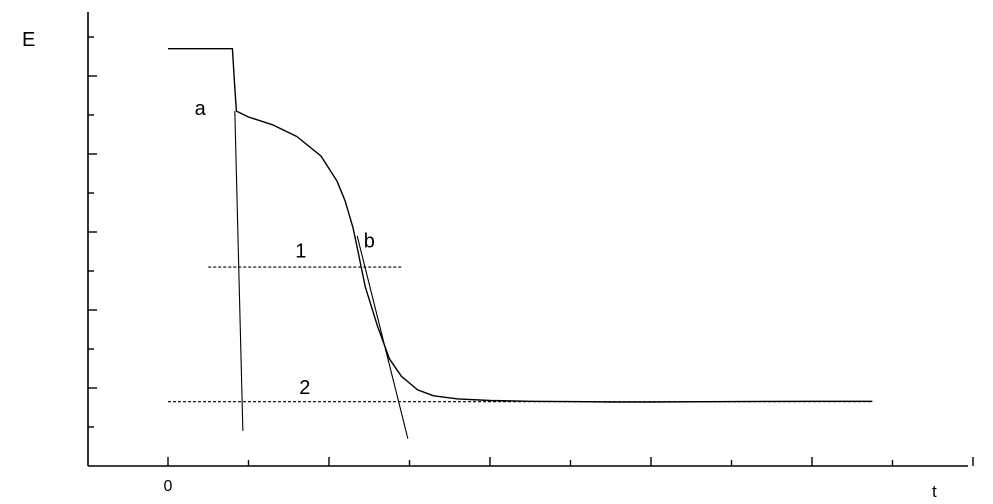  I want to click on x-tick-label: 0, so click(168, 486).